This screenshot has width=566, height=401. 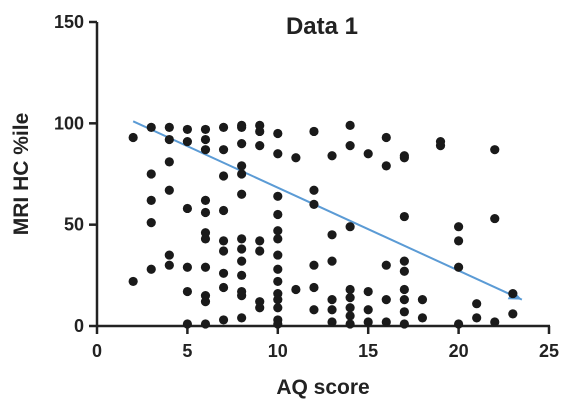 What do you see at coordinates (322, 387) in the screenshot?
I see `x-axis-label: AQ score` at bounding box center [322, 387].